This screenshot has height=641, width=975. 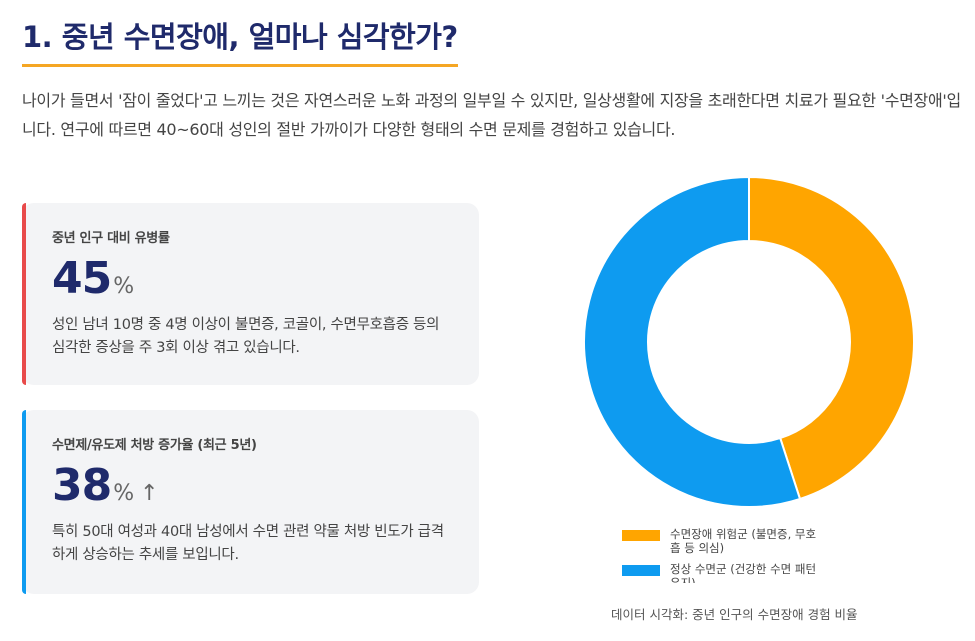 What do you see at coordinates (743, 541) in the screenshot?
I see `legend-label: 수면장애 위험군 (불면증, 무호흡 등 의심)` at bounding box center [743, 541].